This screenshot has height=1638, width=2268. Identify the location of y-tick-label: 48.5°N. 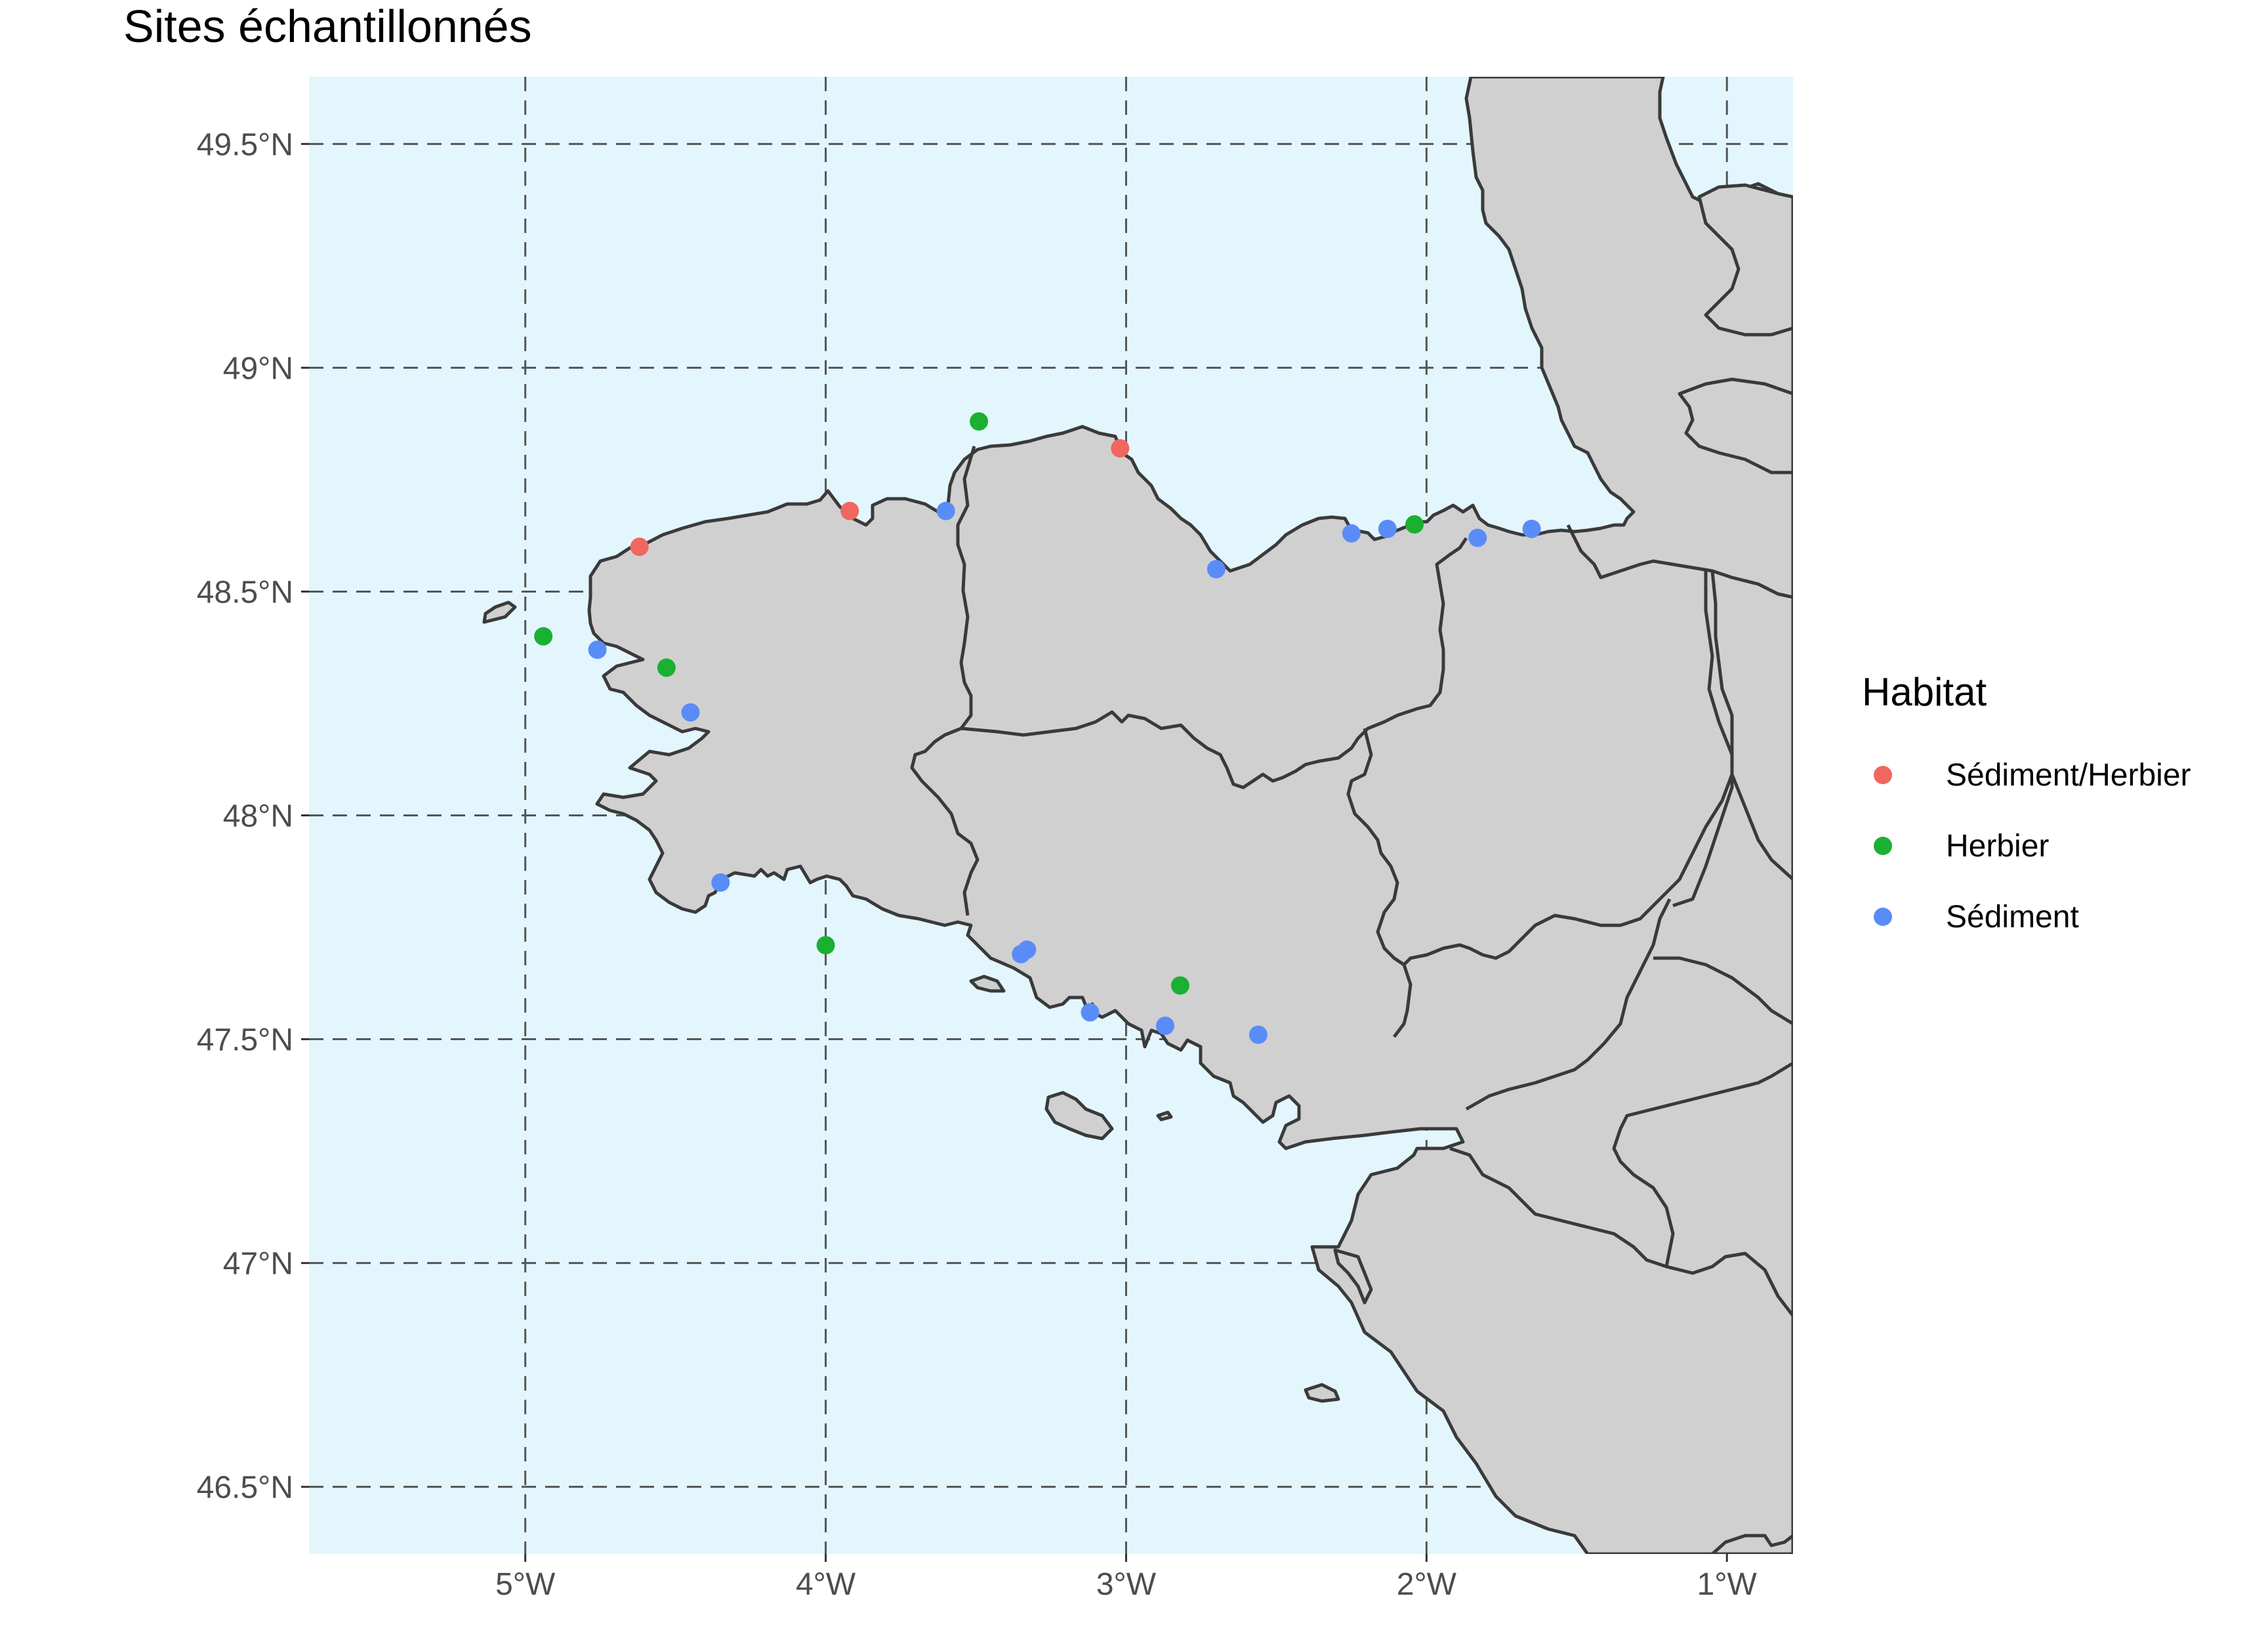
(245, 592).